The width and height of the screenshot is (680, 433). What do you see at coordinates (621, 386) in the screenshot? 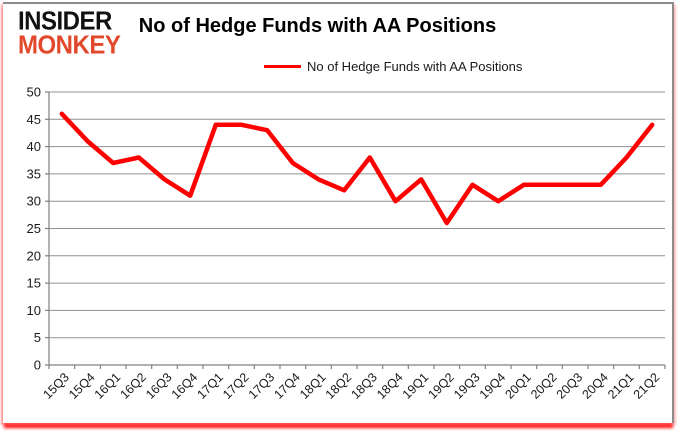
I see `x-tick-label: 21Q1` at bounding box center [621, 386].